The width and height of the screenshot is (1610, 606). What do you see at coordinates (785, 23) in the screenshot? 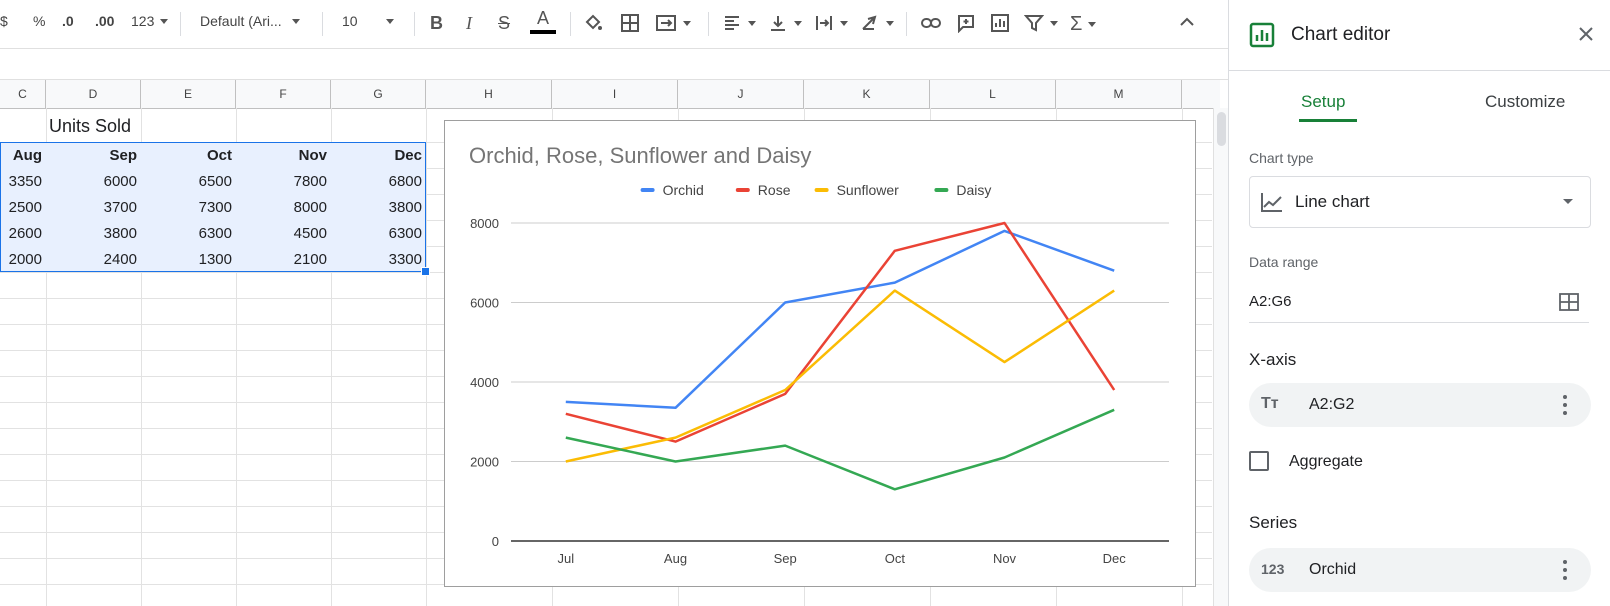
I see `valign-icon` at bounding box center [785, 23].